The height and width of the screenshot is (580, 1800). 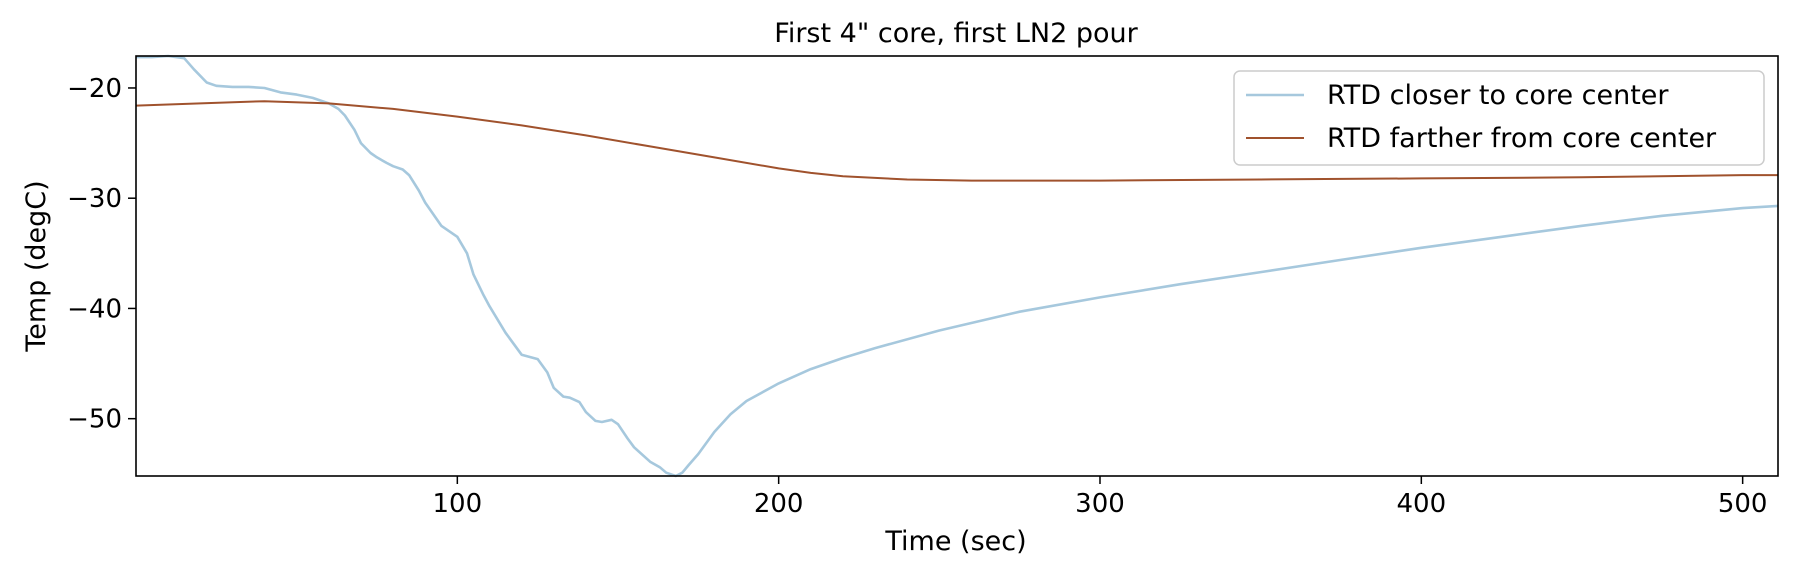 I want to click on legend-label-rtd-farther: RTD farther from core center, so click(x=1522, y=138).